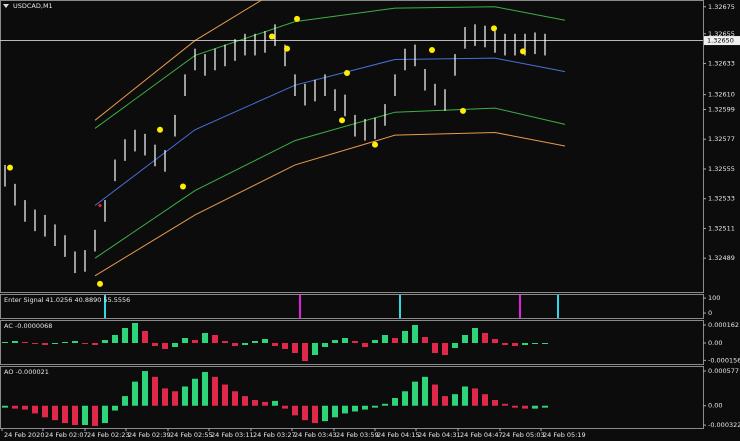  Describe the element at coordinates (720, 41) in the screenshot. I see `current-price-label: 1.32650` at that location.